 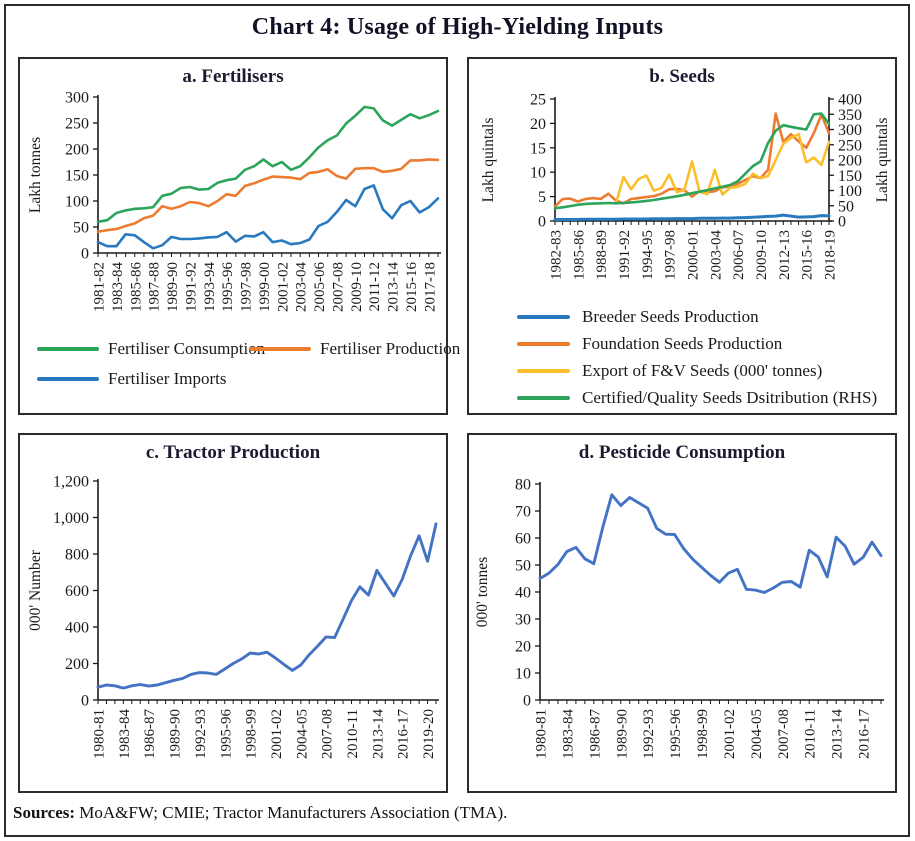 I want to click on legend-item-foundation-seeds: Foundation Seeds Production, so click(x=706, y=344).